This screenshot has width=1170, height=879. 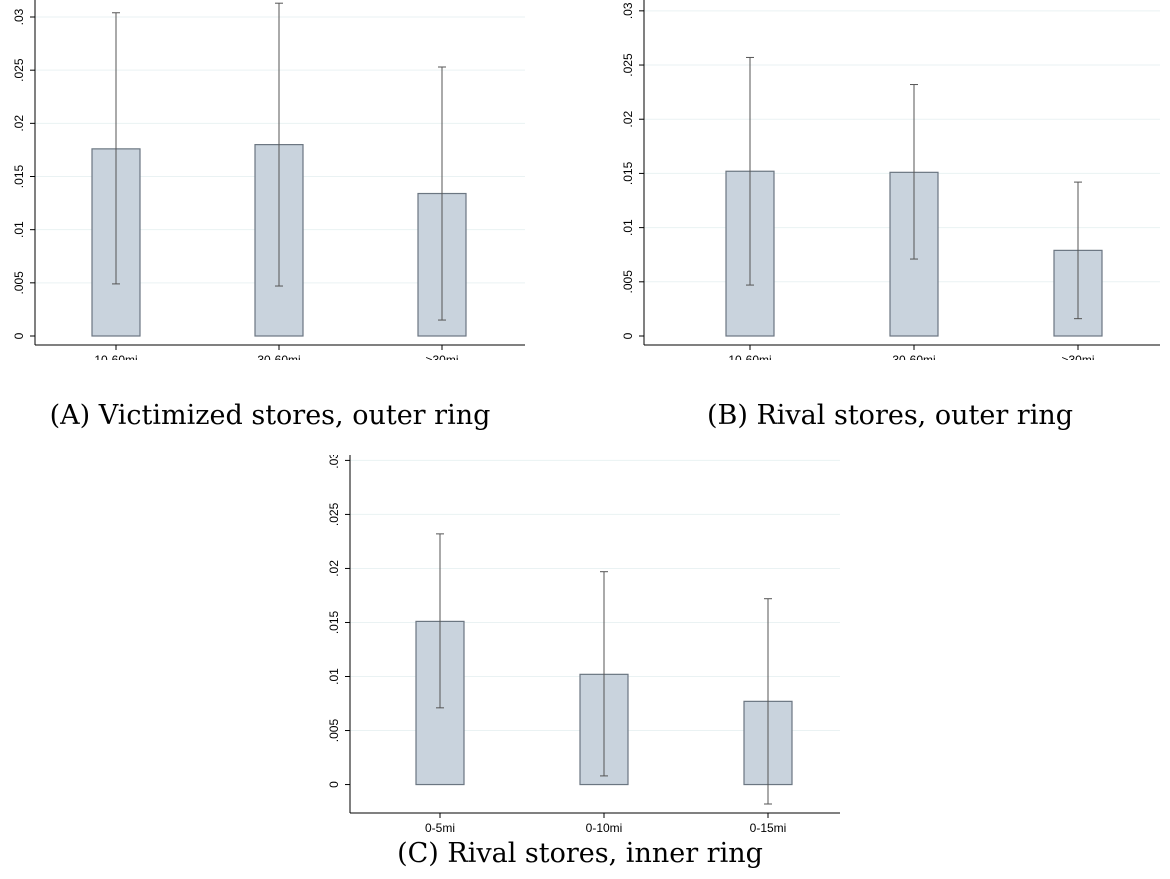 What do you see at coordinates (604, 828) in the screenshot?
I see `x-tick-label: 0-10mi` at bounding box center [604, 828].